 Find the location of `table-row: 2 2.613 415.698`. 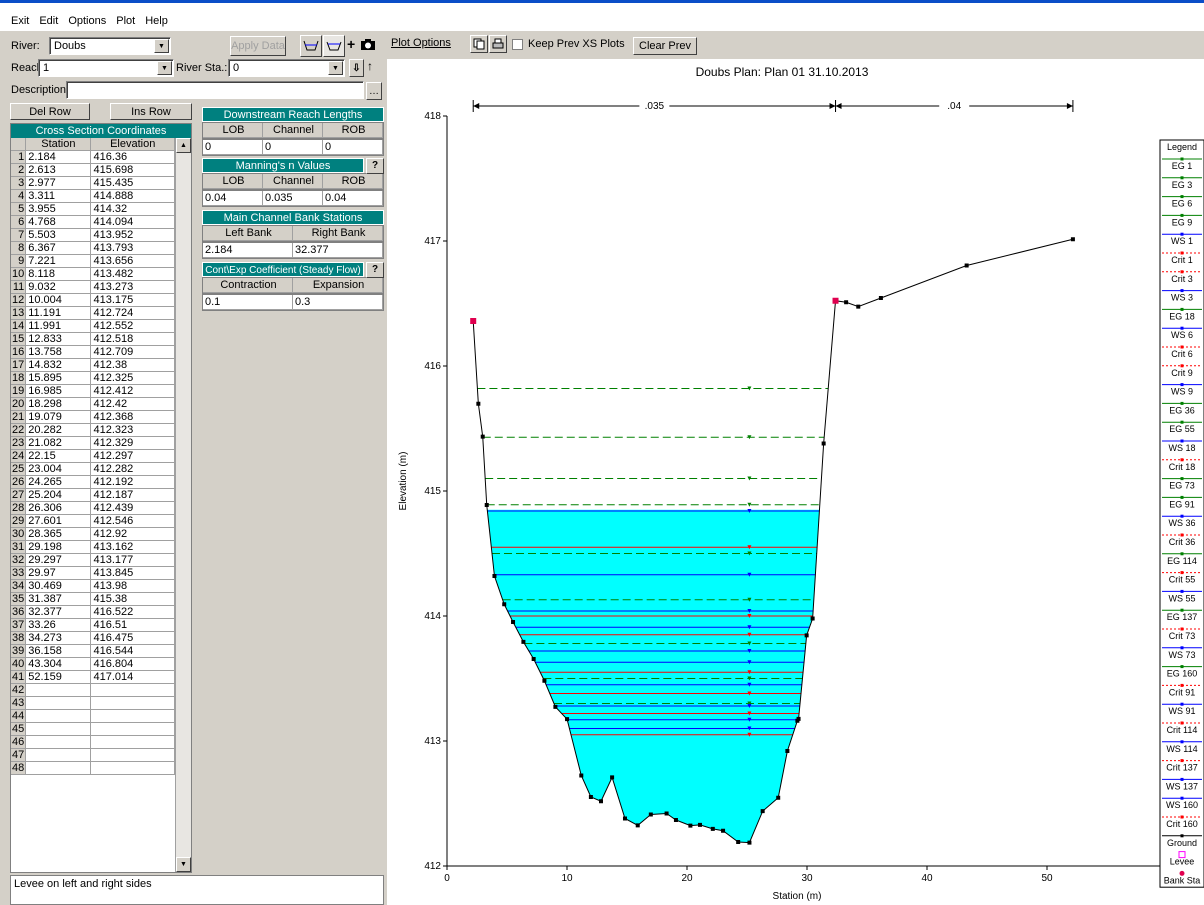

table-row: 2 2.613 415.698 is located at coordinates (93, 170).